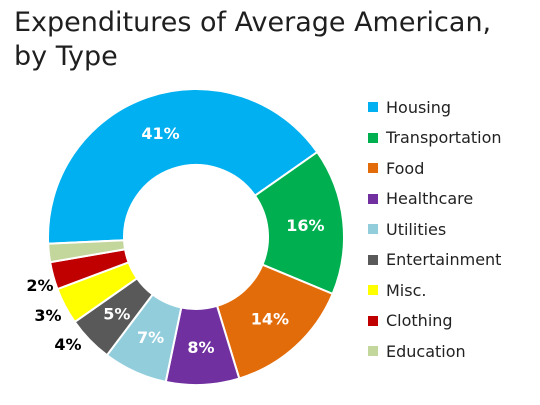 The height and width of the screenshot is (405, 540). What do you see at coordinates (435, 168) in the screenshot?
I see `legend-item-food: Food` at bounding box center [435, 168].